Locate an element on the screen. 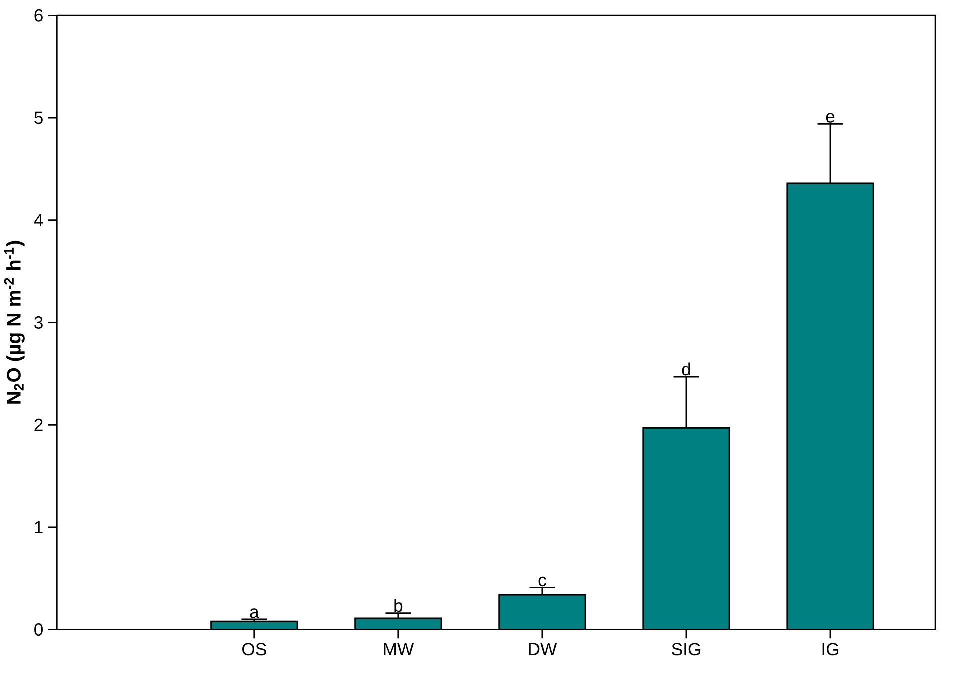  x-tick-label: DW is located at coordinates (543, 649).